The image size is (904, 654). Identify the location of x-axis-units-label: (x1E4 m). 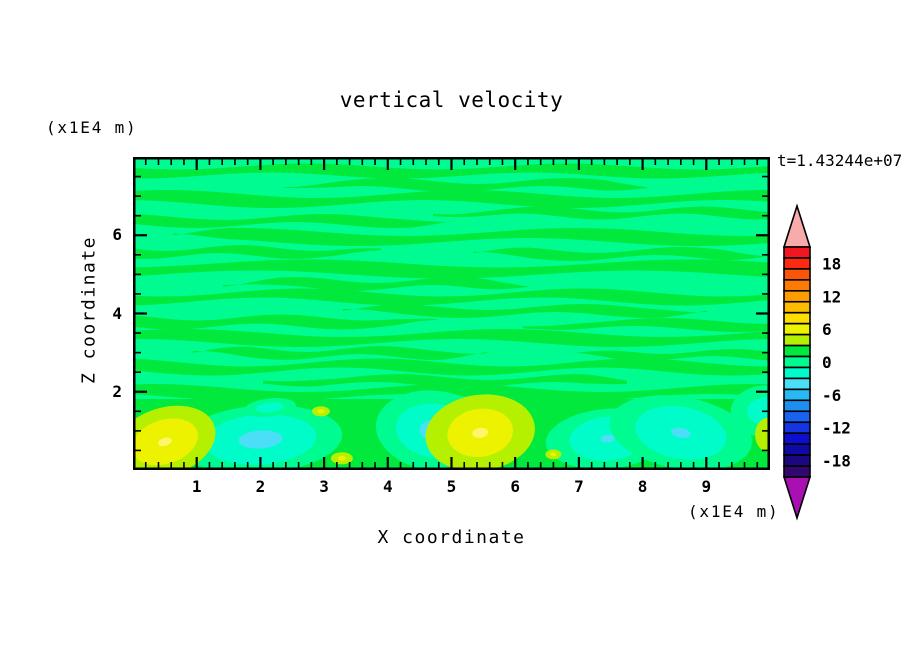
(734, 511).